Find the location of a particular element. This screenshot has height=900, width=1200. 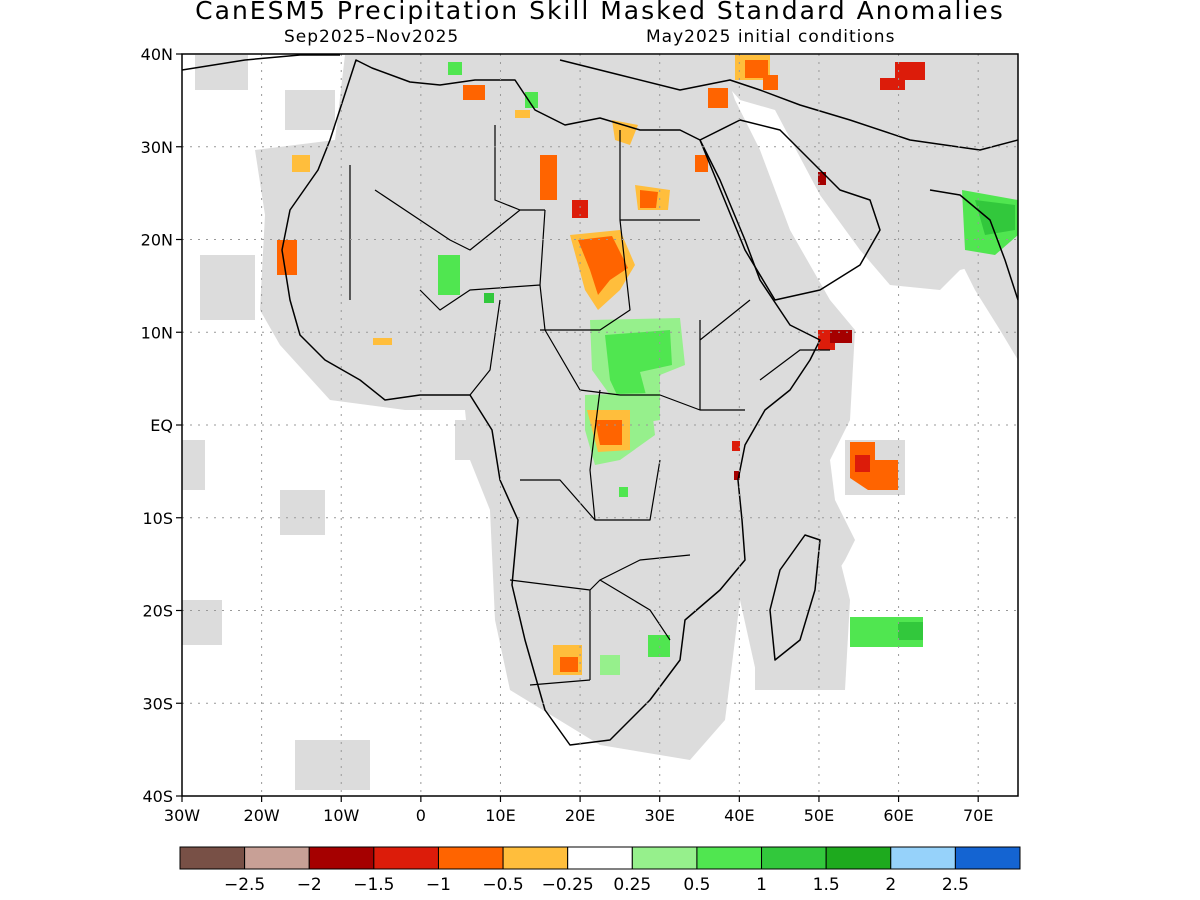

patch-zimbabwe is located at coordinates (659, 646).